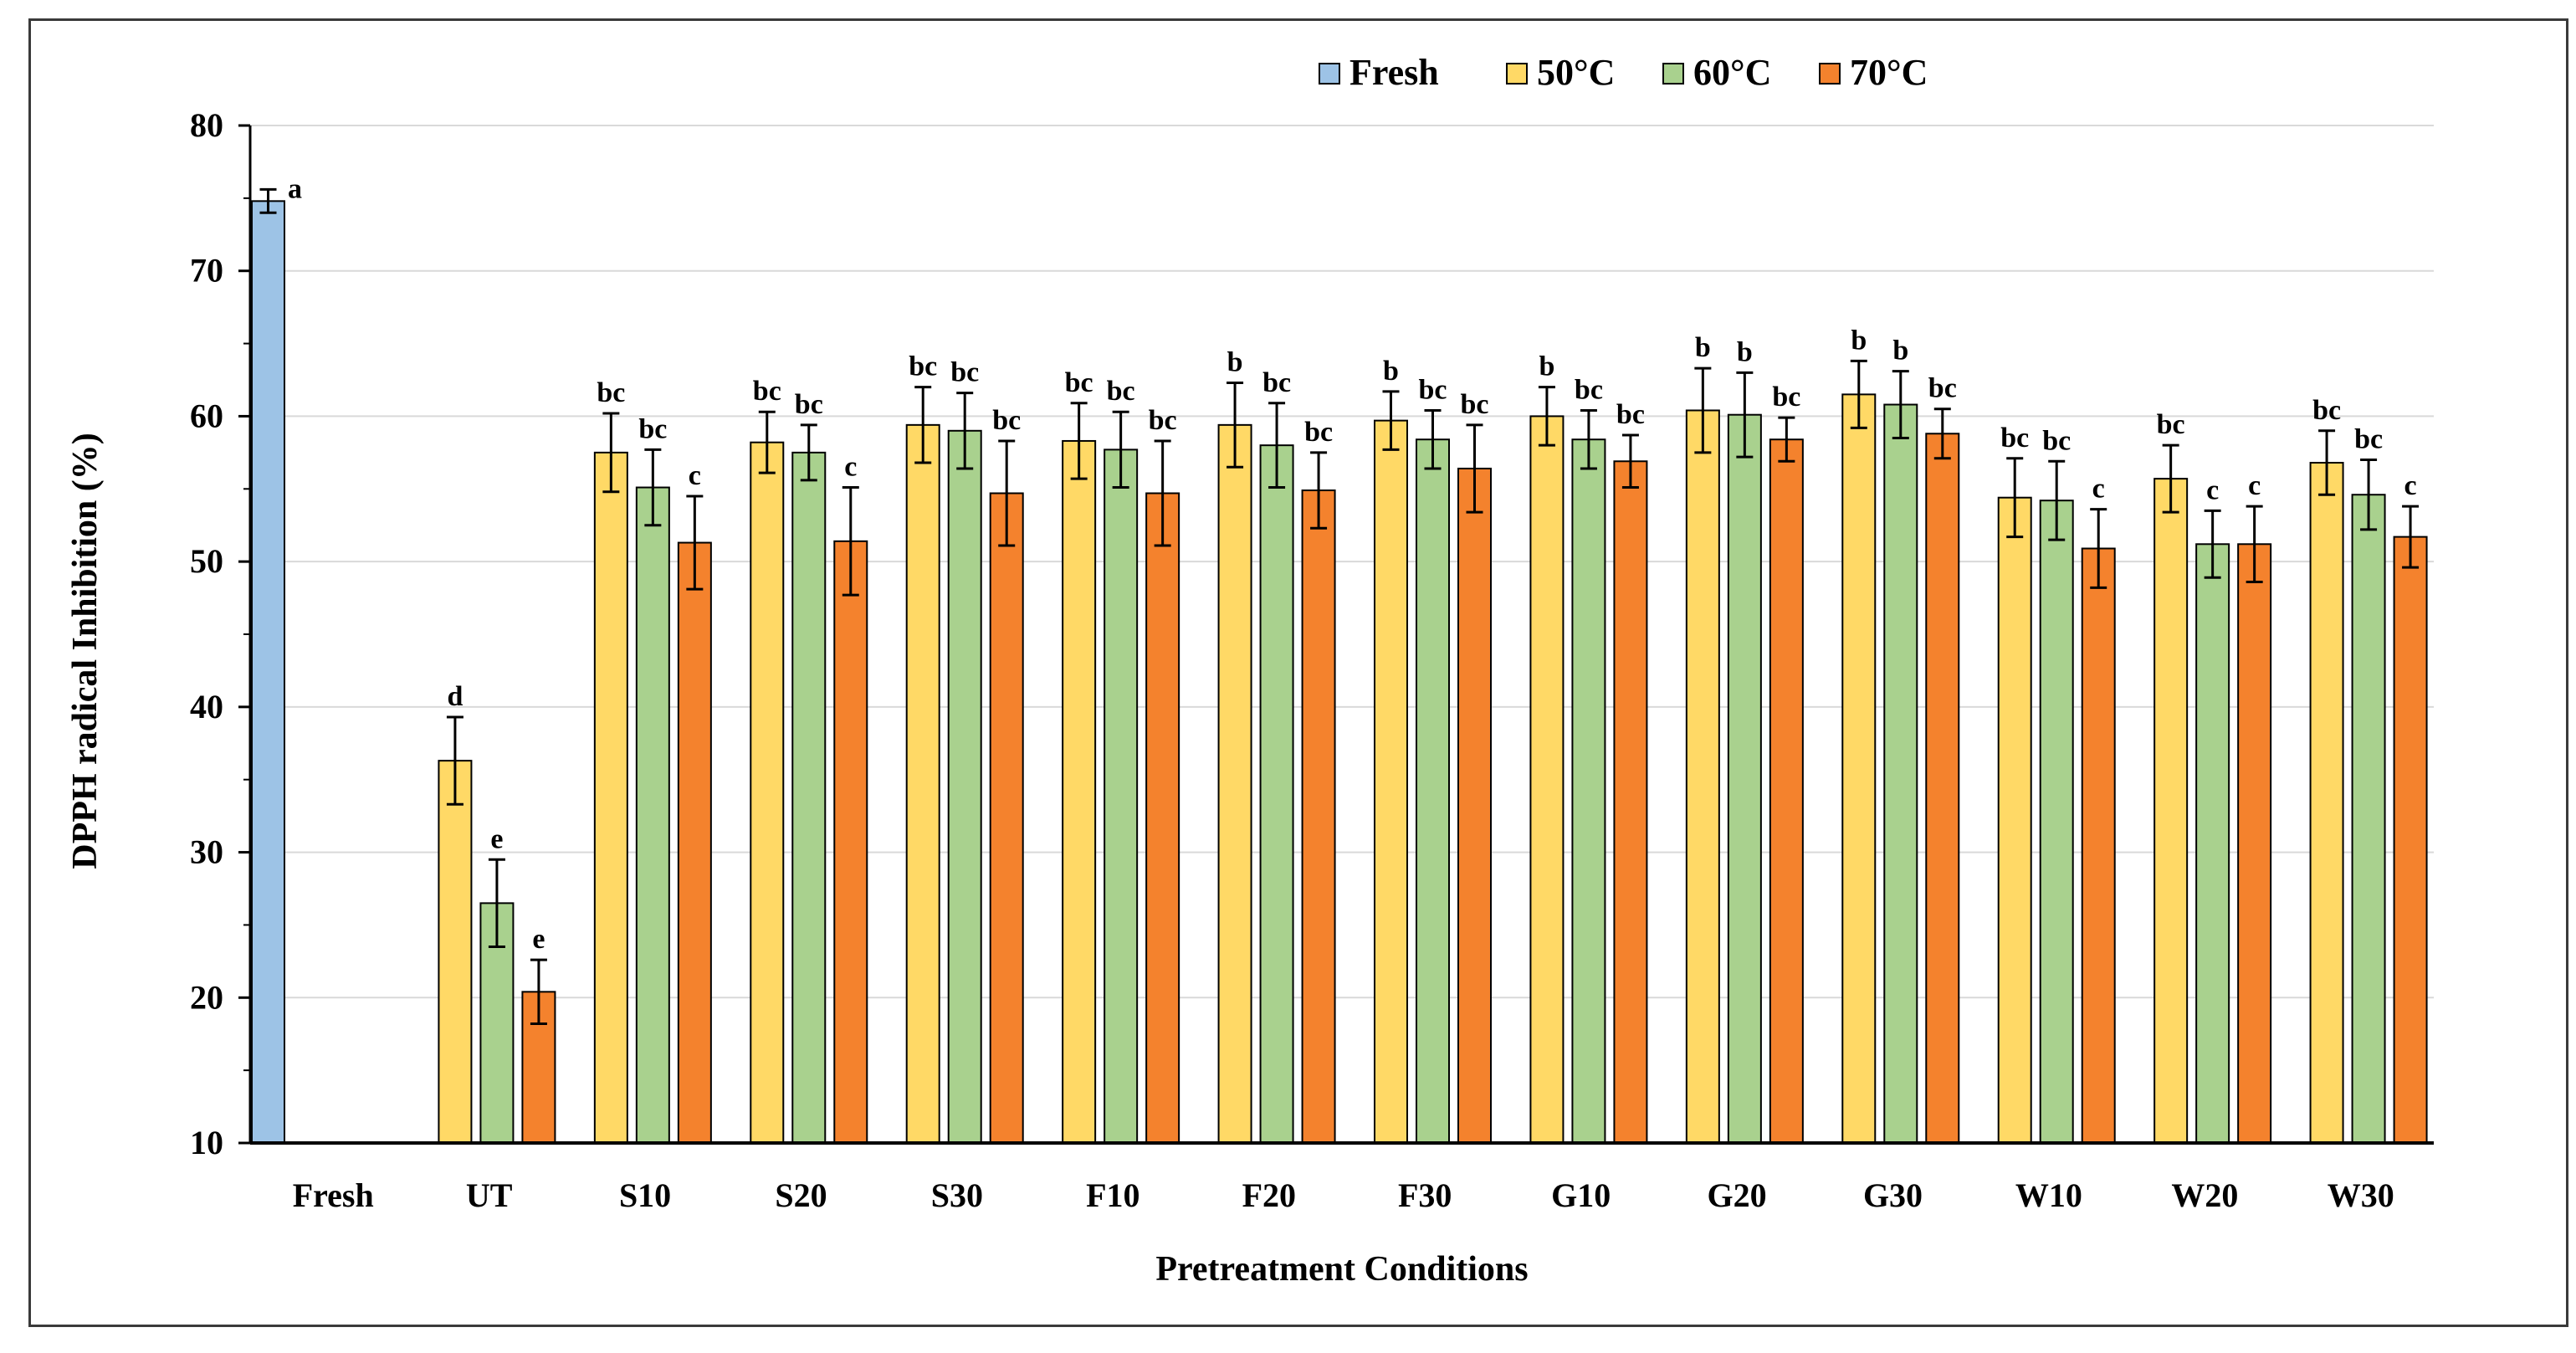  I want to click on y-tick-label: 70, so click(207, 271).